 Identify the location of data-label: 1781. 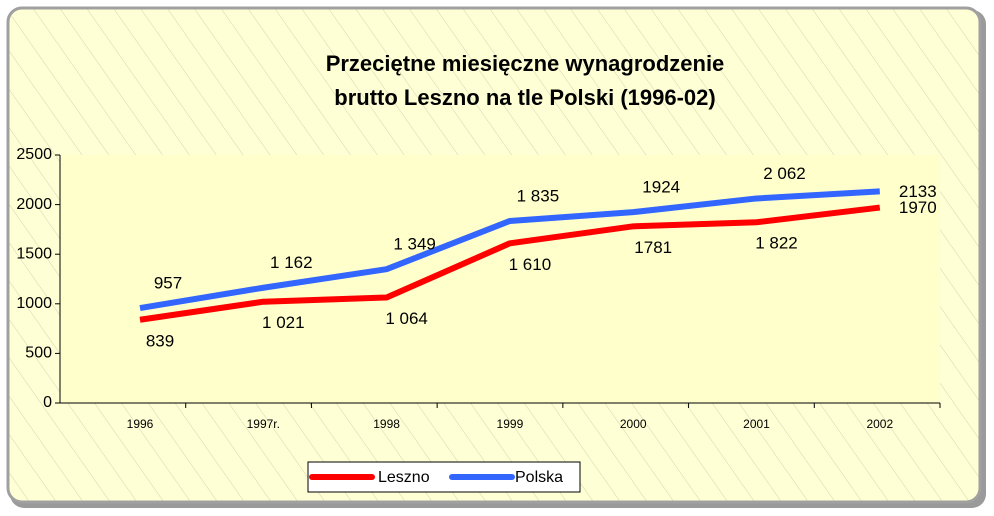
(653, 247).